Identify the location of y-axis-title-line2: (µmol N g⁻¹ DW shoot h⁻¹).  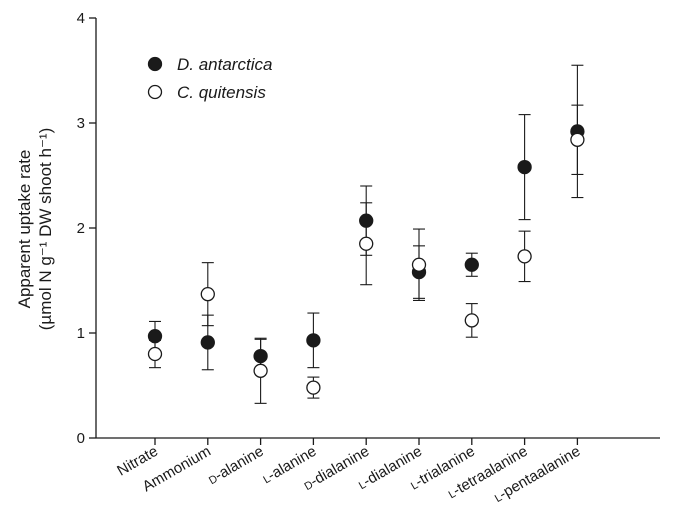
(45, 229).